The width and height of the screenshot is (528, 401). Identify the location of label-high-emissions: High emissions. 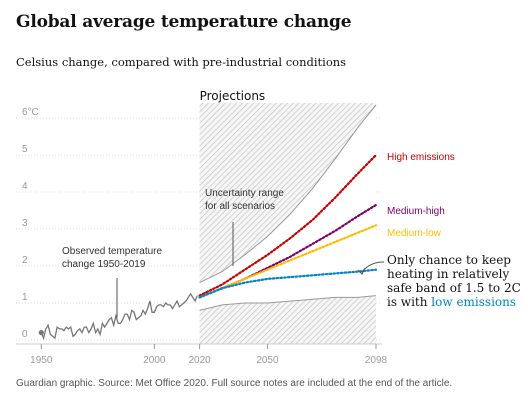
(421, 157).